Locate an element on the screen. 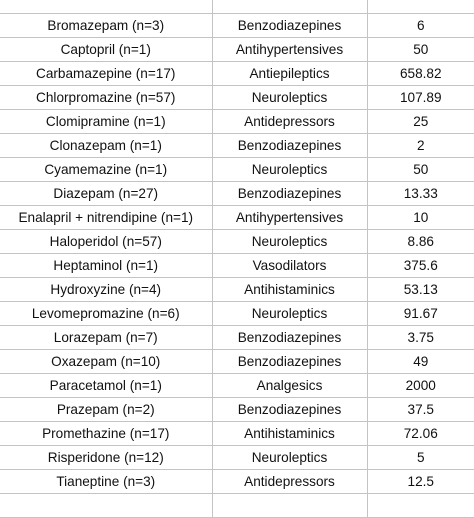  table-row: Captopril (n=1) Antihypertensives 50 is located at coordinates (237, 49).